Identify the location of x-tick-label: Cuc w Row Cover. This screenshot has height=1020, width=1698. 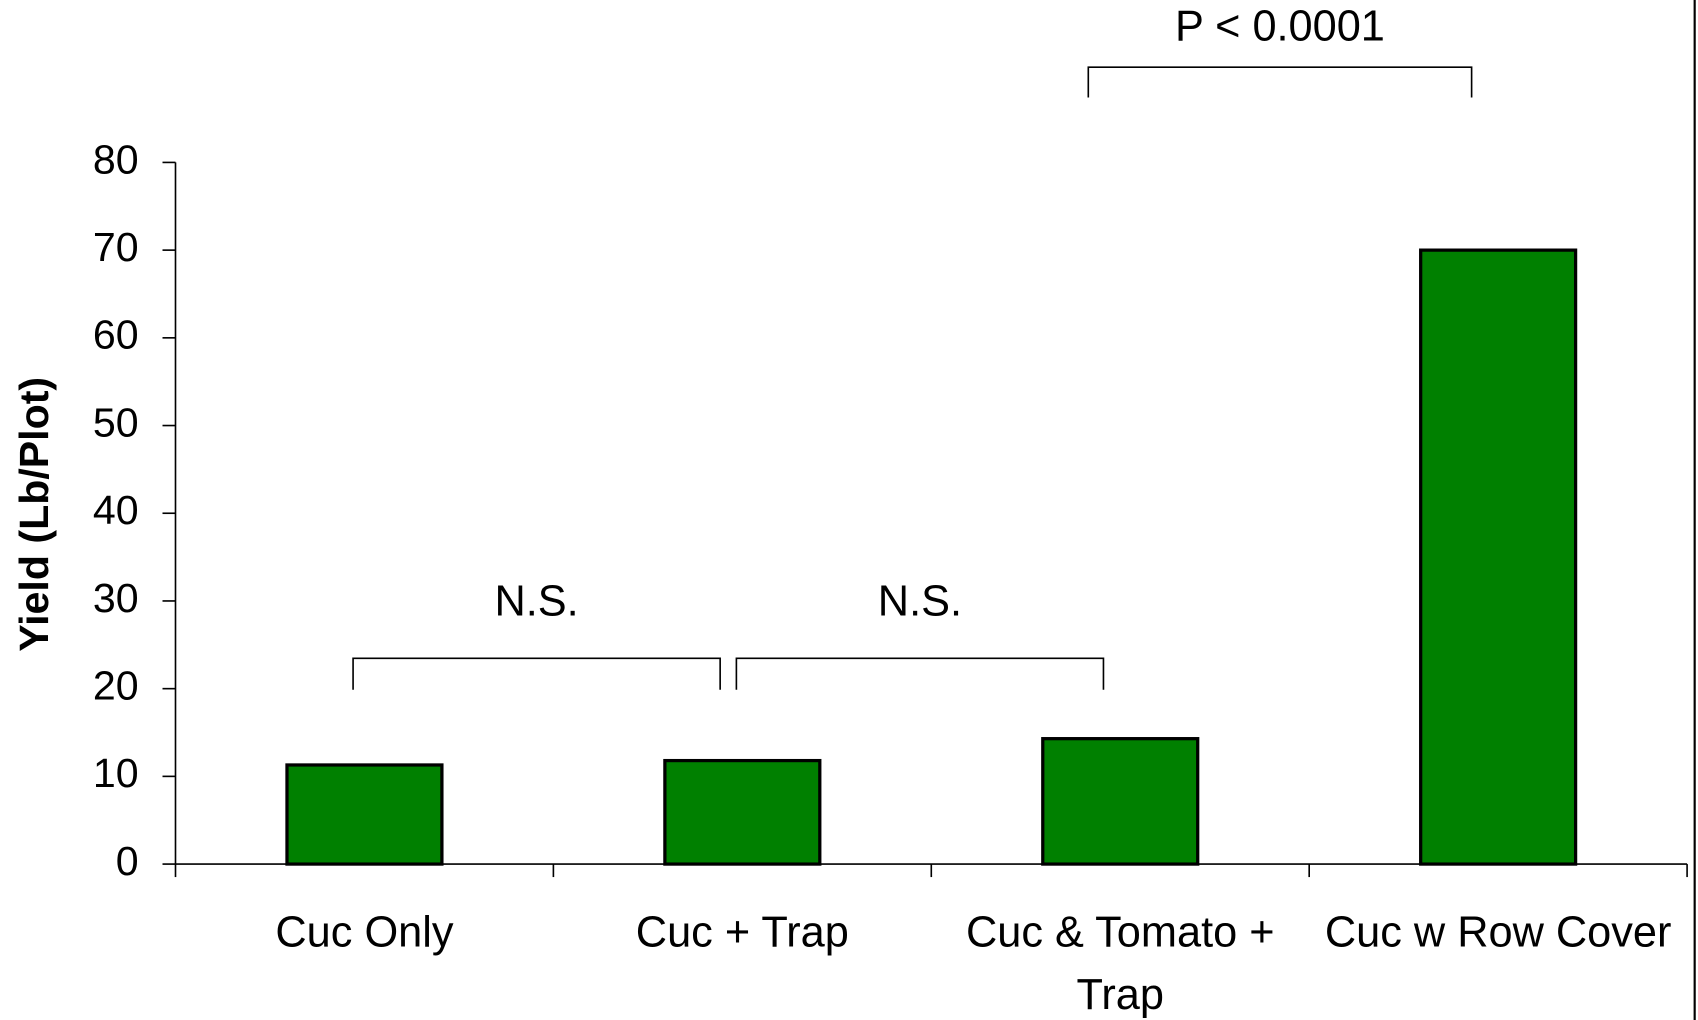
(1498, 932).